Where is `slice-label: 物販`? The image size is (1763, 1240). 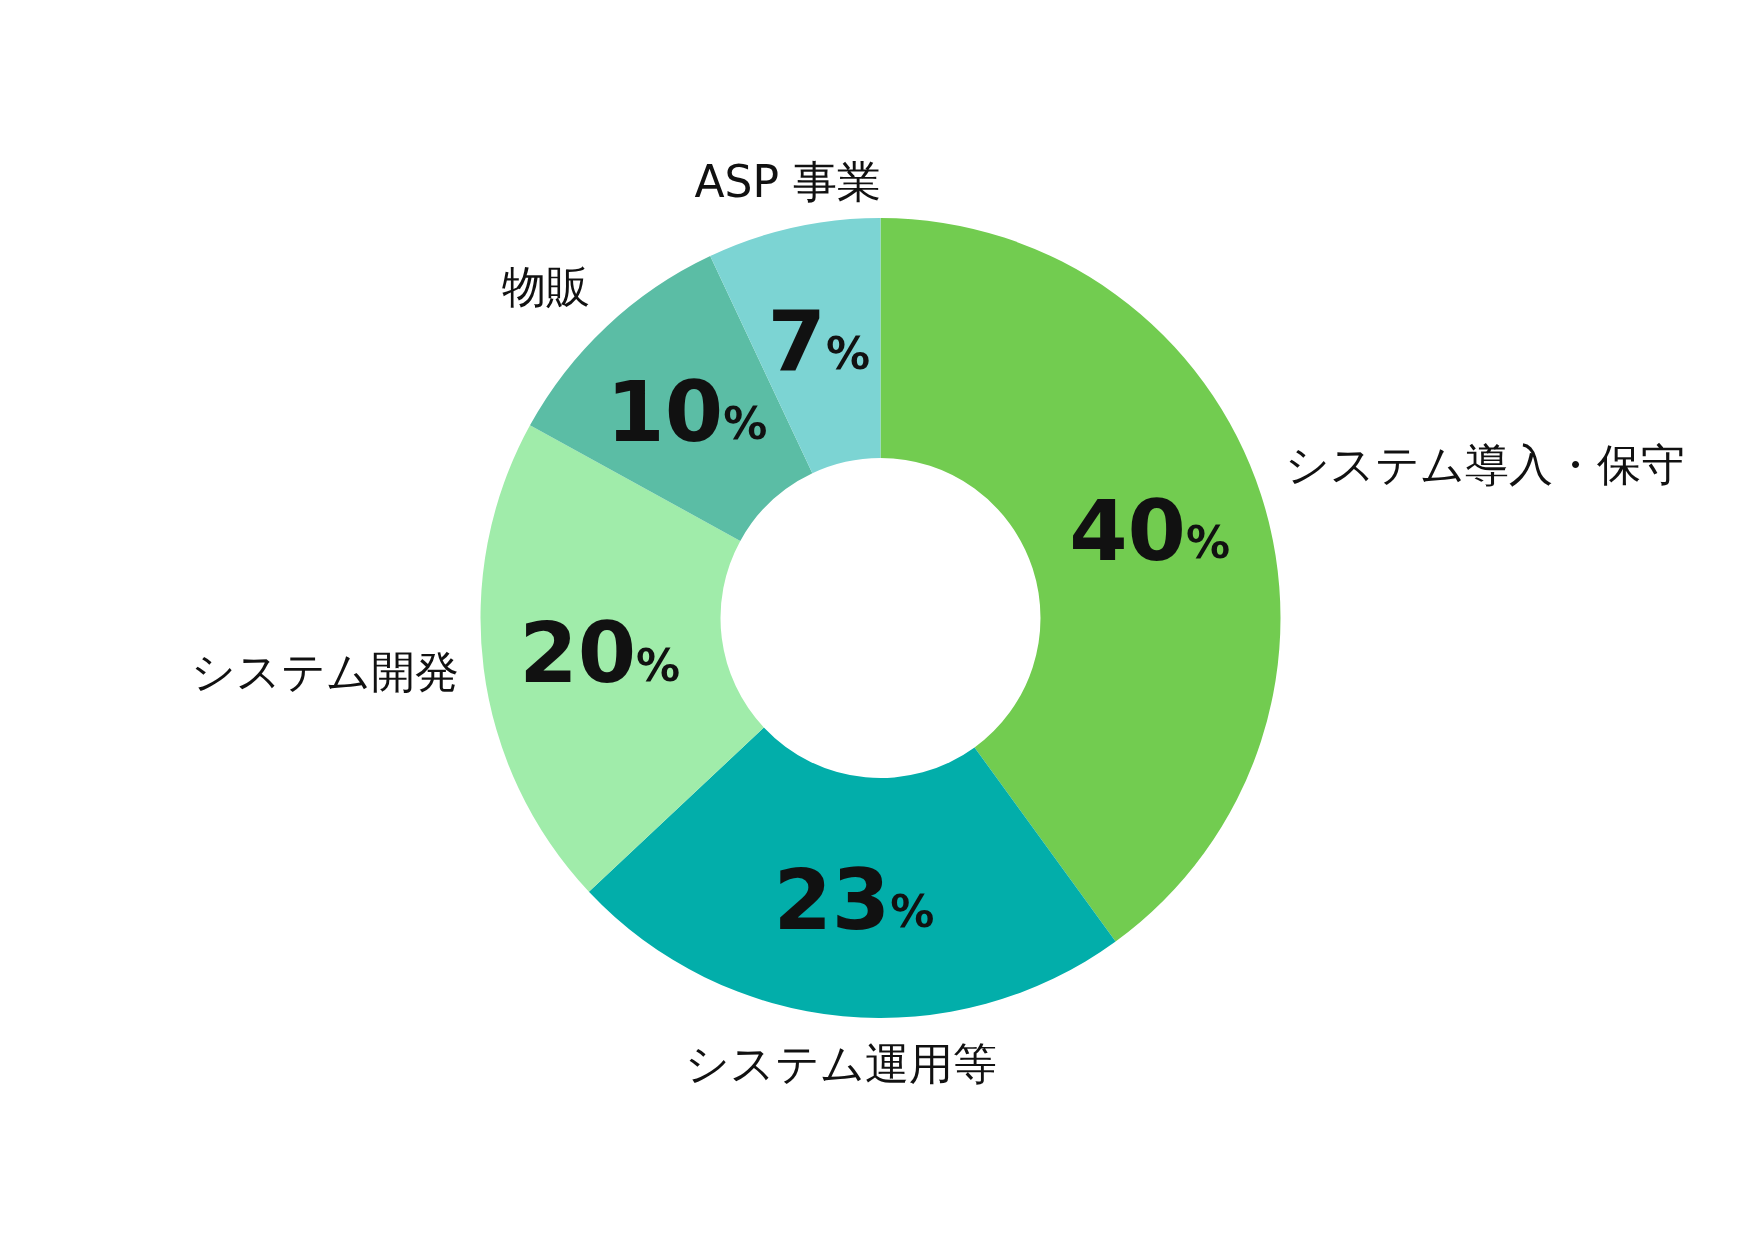
slice-label: 物販 is located at coordinates (545, 286).